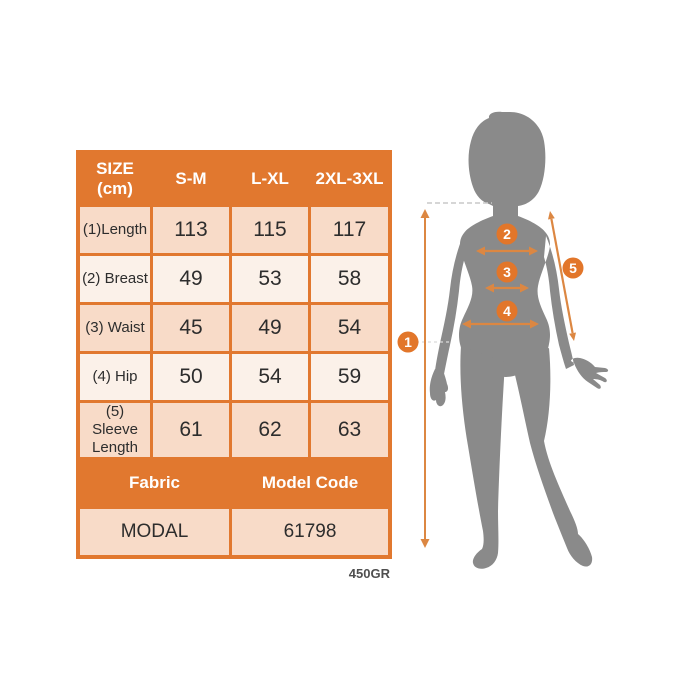 This screenshot has width=700, height=700. What do you see at coordinates (115, 230) in the screenshot?
I see `row-label-length: (1)Length` at bounding box center [115, 230].